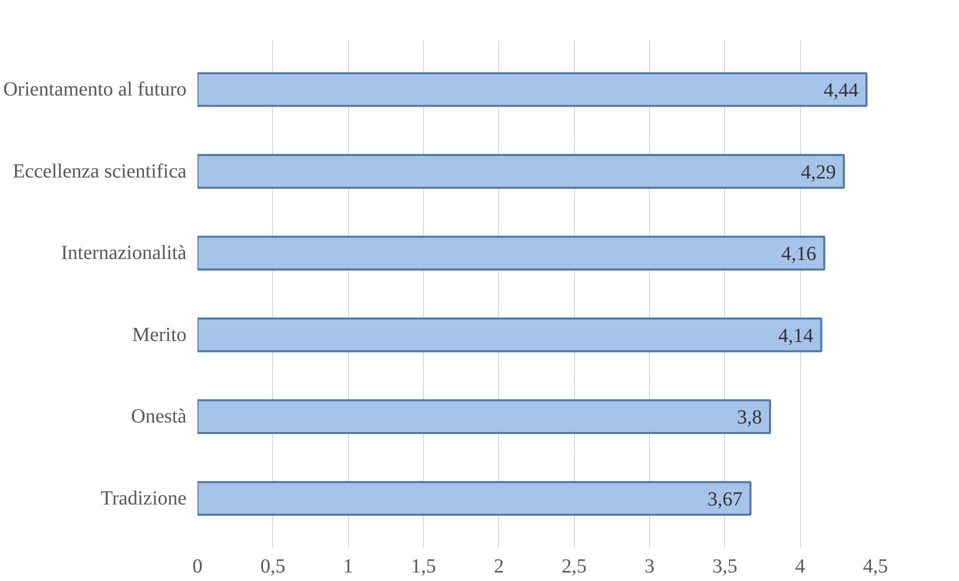  I want to click on y-tick-label: Merito, so click(159, 335).